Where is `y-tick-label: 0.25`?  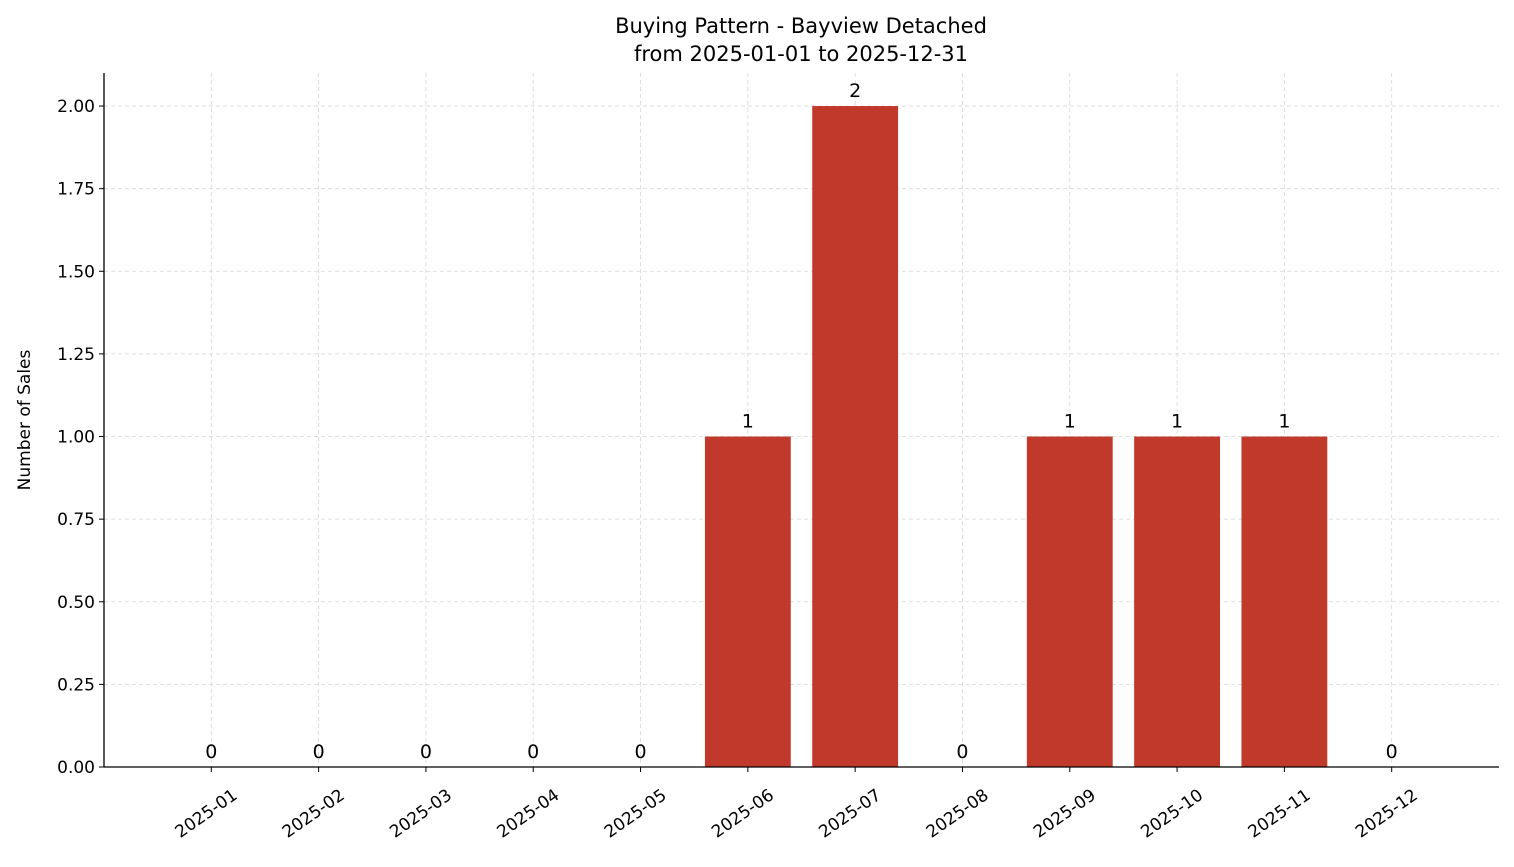
y-tick-label: 0.25 is located at coordinates (76, 685).